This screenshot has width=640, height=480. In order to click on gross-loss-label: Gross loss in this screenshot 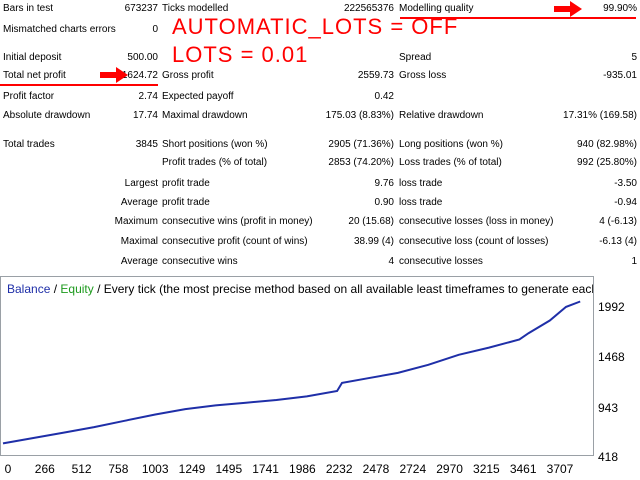, I will do `click(423, 75)`.